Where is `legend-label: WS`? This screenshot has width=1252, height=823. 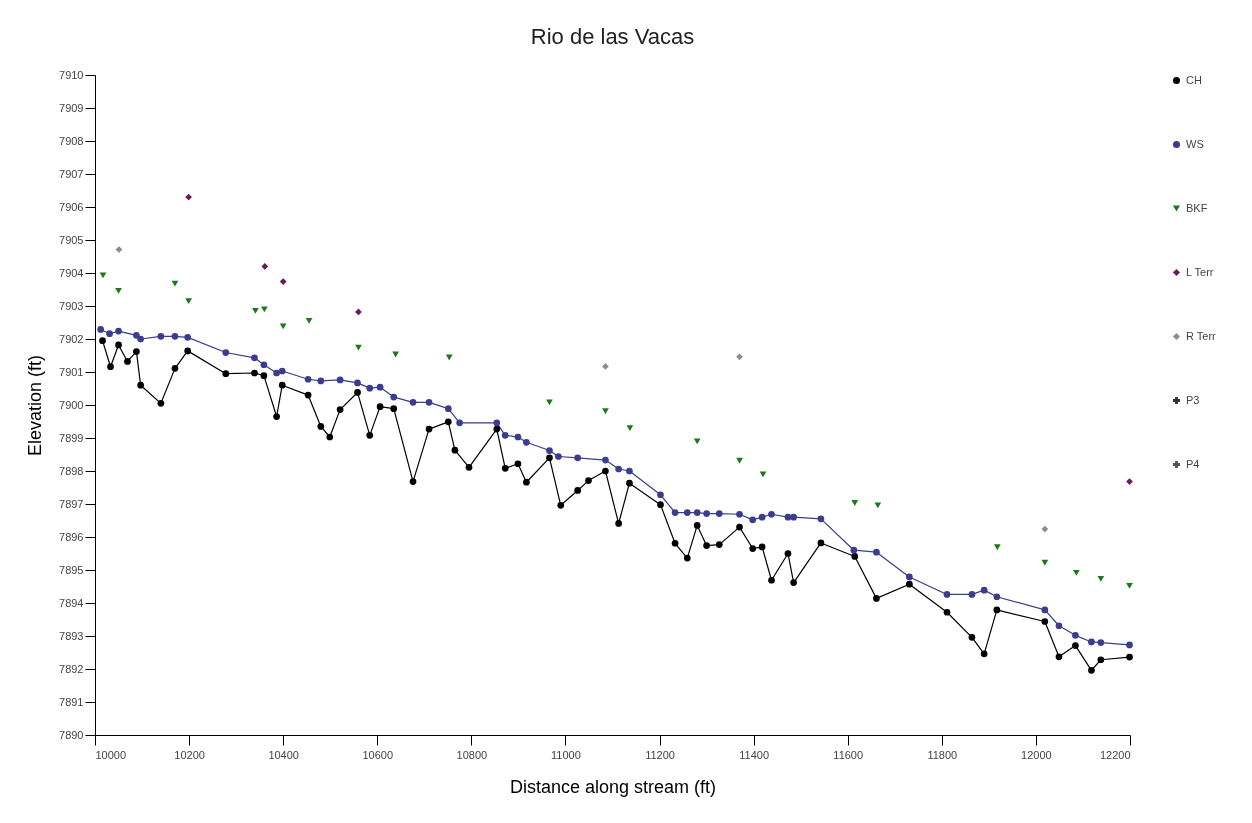
legend-label: WS is located at coordinates (1195, 143).